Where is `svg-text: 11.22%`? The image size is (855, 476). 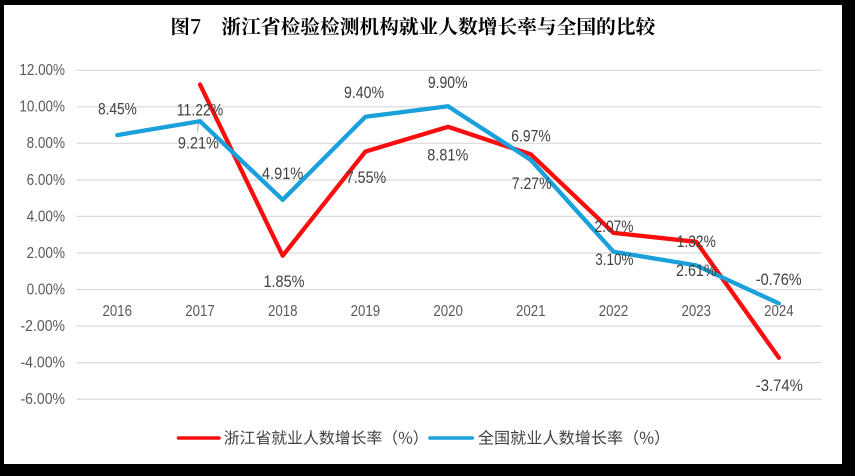 svg-text: 11.22% is located at coordinates (200, 110).